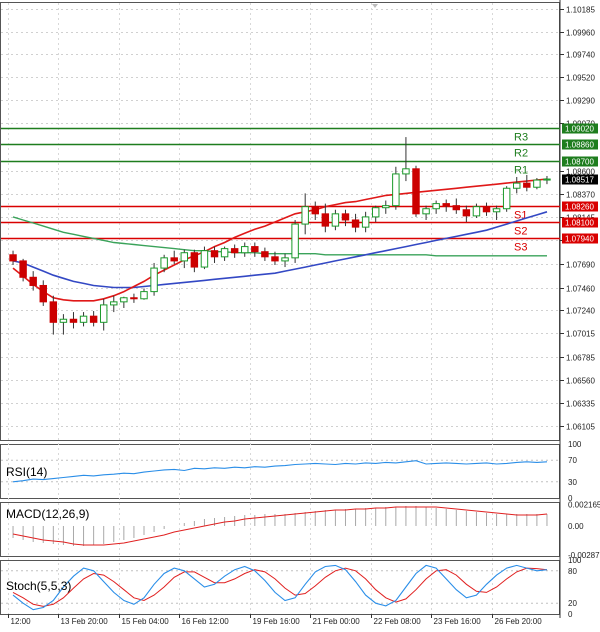  Describe the element at coordinates (519, 621) in the screenshot. I see `x-tick-label: 26 Feb 20:00` at that location.